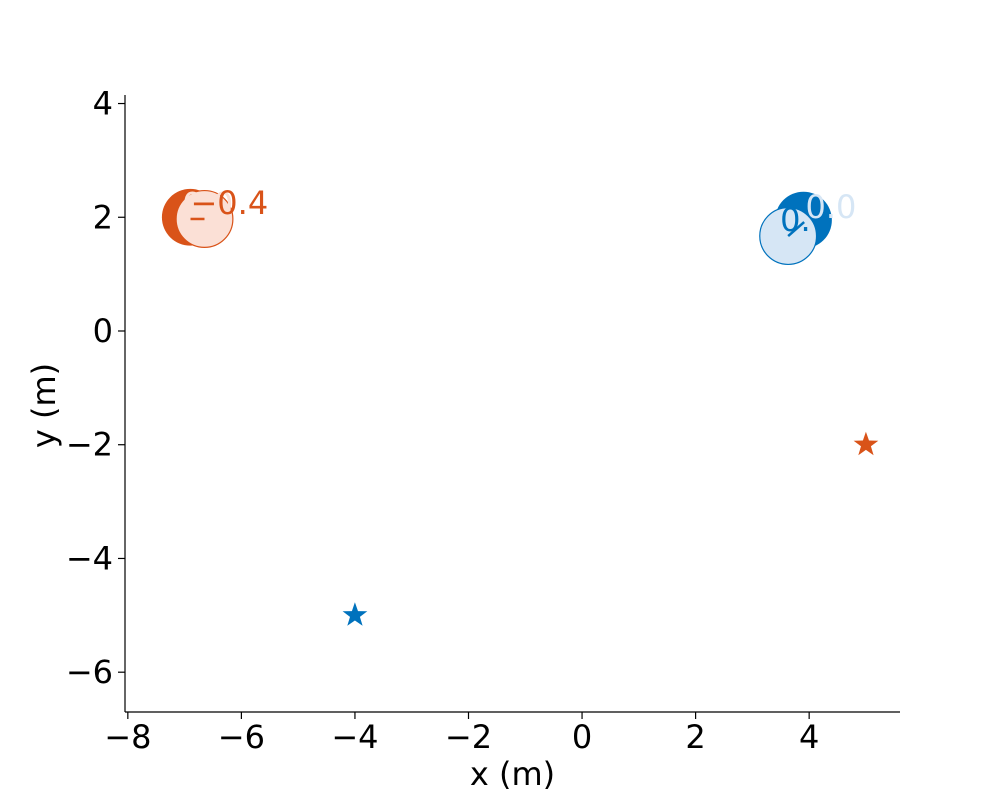 Image resolution: width=1000 pixels, height=800 pixels. I want to click on x-tick-label: 0, so click(582, 737).